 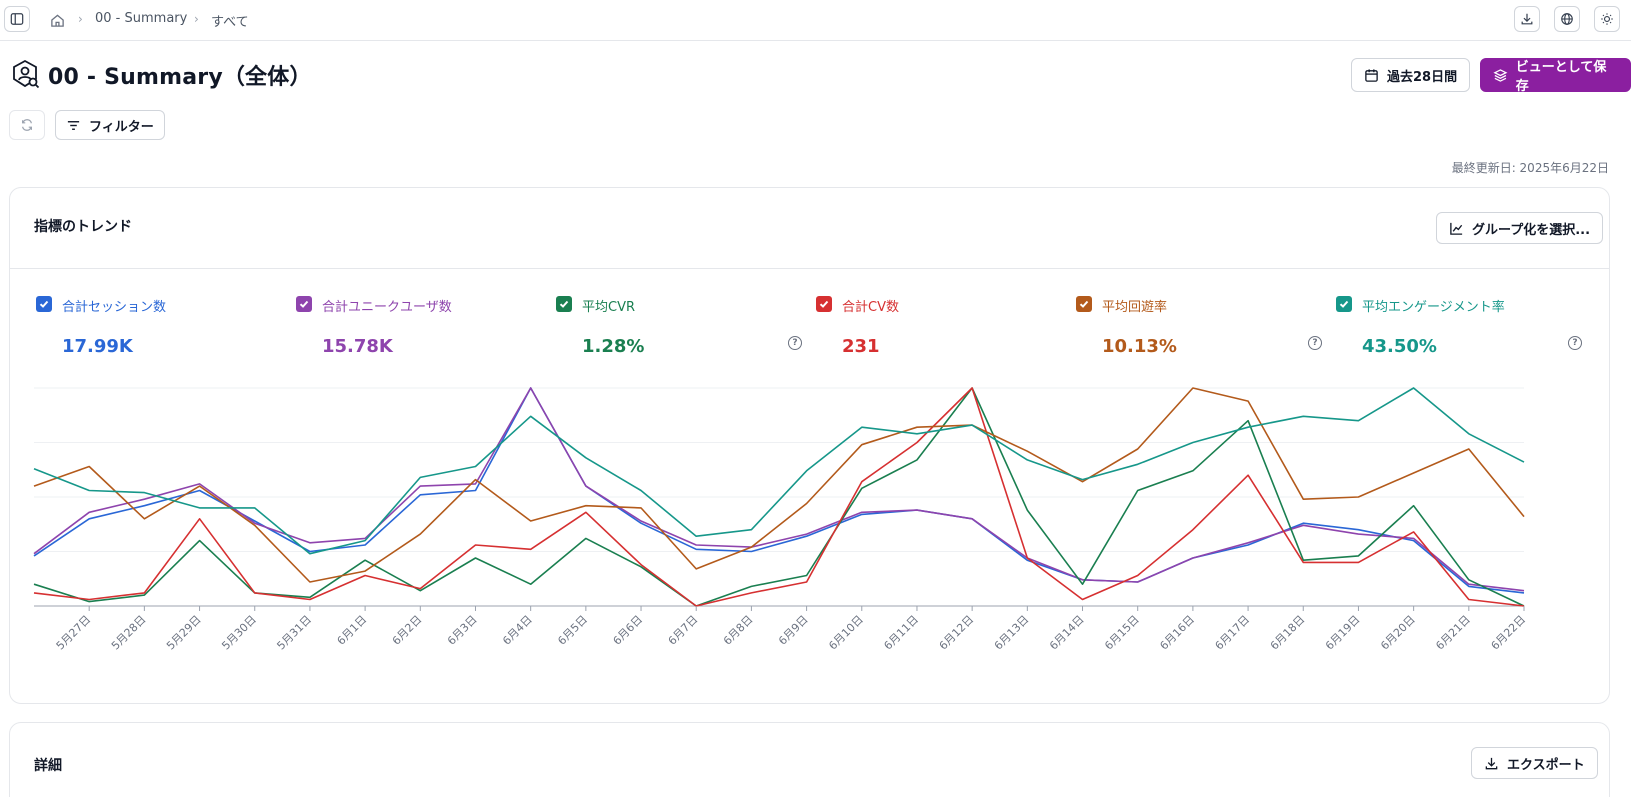 I want to click on home-icon, so click(x=57, y=20).